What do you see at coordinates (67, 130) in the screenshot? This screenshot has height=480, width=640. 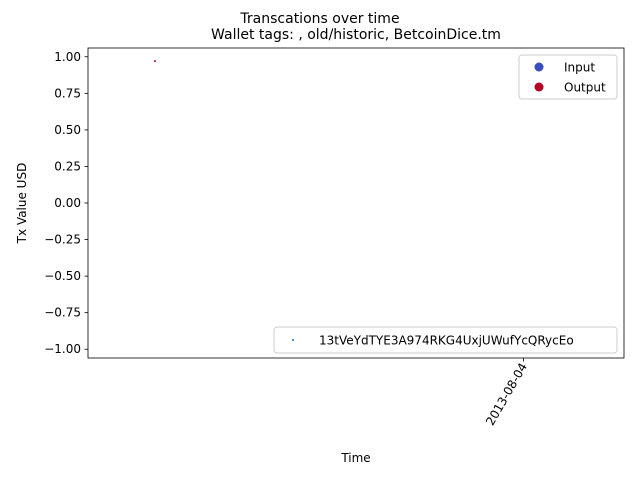 I see `y-tick-label: 0.50` at bounding box center [67, 130].